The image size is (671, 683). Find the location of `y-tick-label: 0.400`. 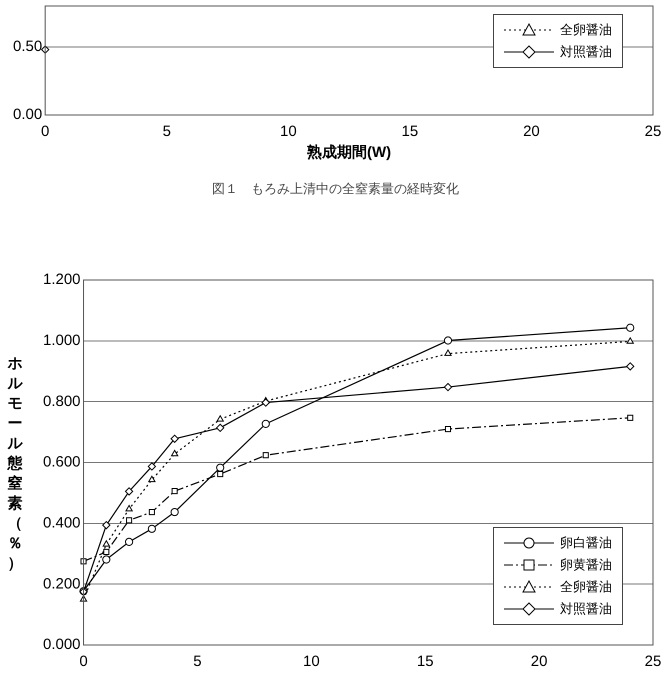

y-tick-label: 0.400 is located at coordinates (61, 523).